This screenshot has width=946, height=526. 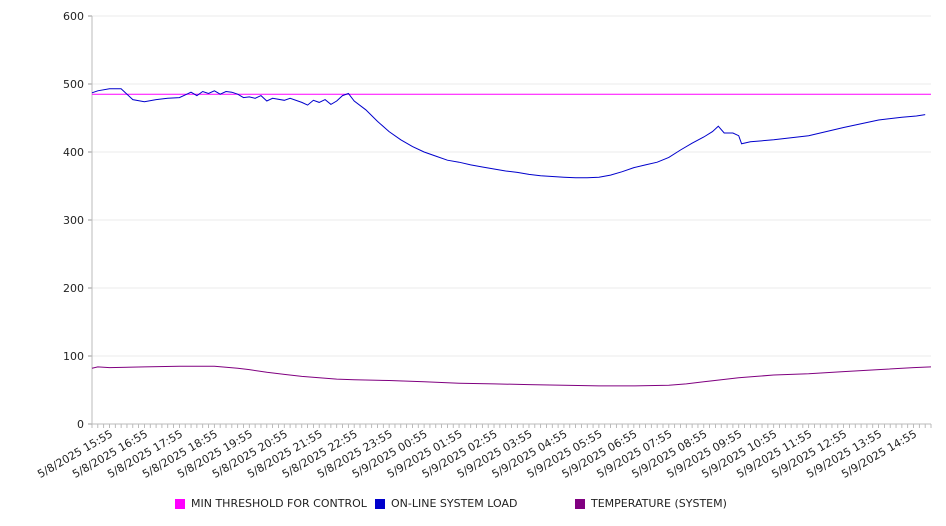 I want to click on y-tick-label: 0, so click(x=80, y=424).